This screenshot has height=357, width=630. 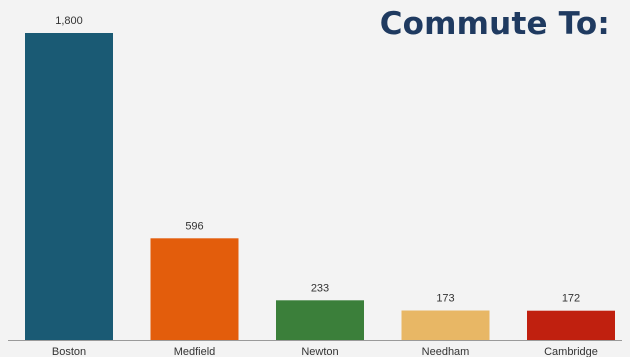 What do you see at coordinates (494, 24) in the screenshot?
I see `chart-title: Commute To:` at bounding box center [494, 24].